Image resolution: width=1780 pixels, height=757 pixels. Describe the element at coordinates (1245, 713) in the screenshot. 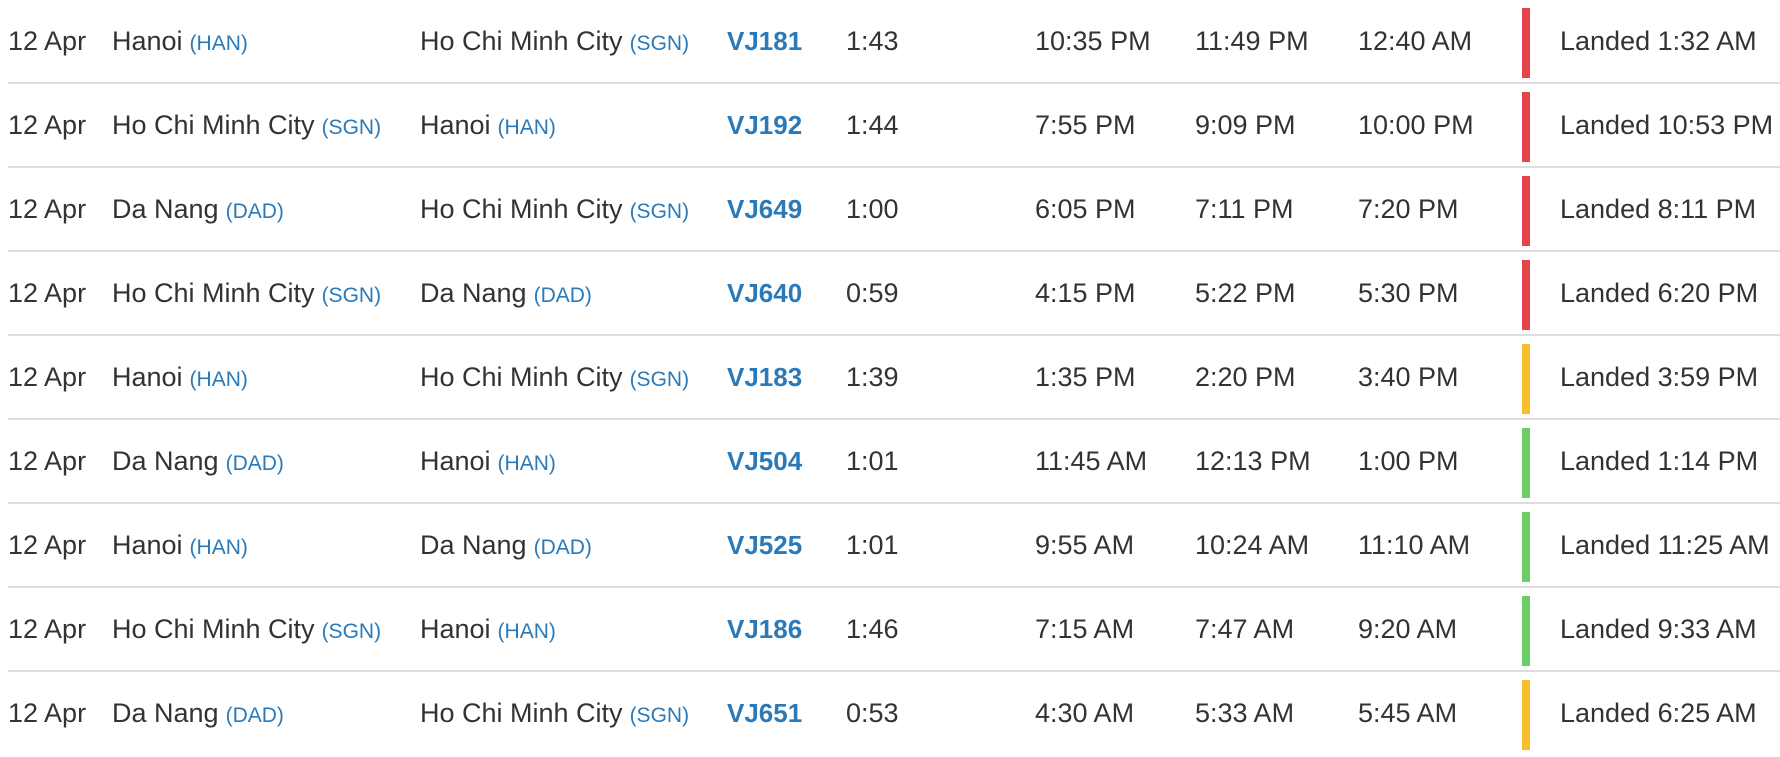

I see `actual-departure-cell: 5:33 AM` at that location.